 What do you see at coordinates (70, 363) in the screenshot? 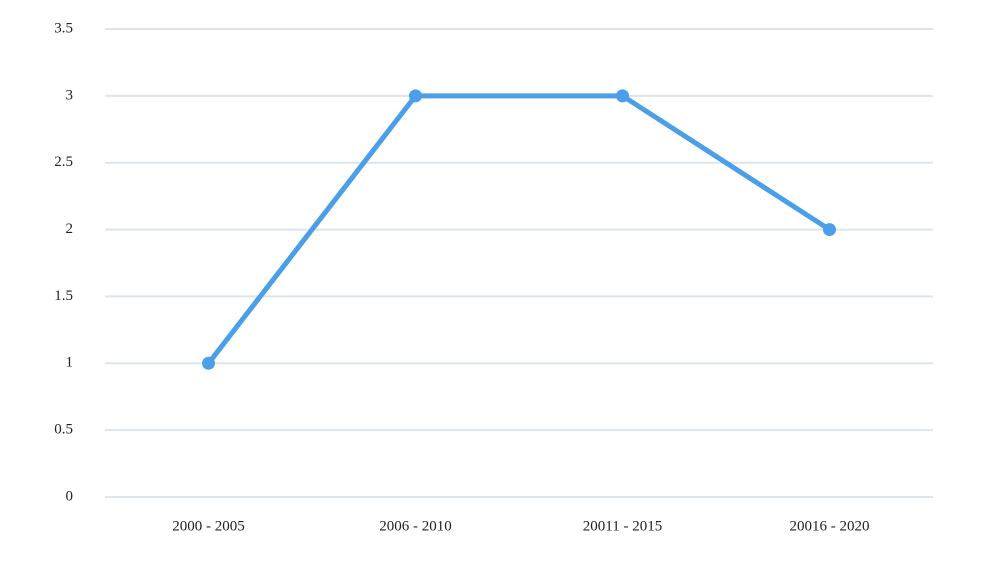
I see `y-tick-label: 1` at bounding box center [70, 363].